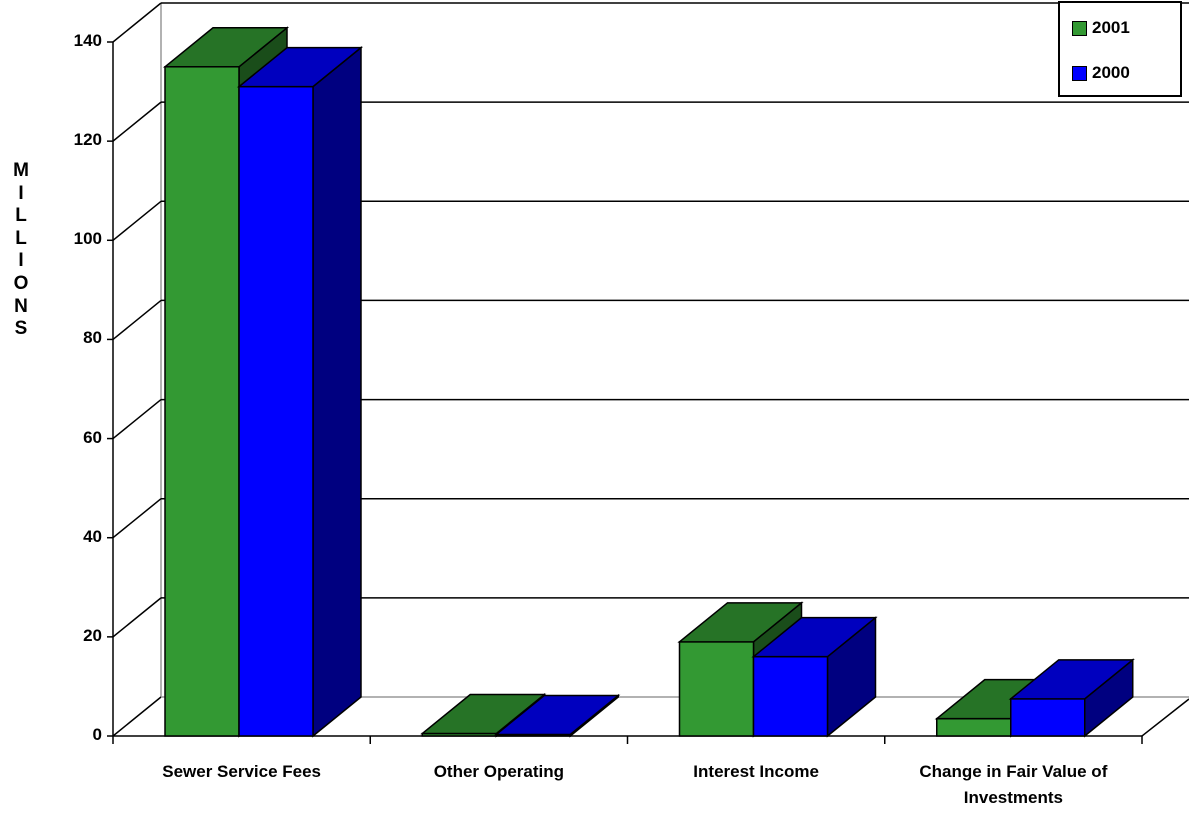  Describe the element at coordinates (1111, 72) in the screenshot. I see `legend-label-2000: 2000` at that location.